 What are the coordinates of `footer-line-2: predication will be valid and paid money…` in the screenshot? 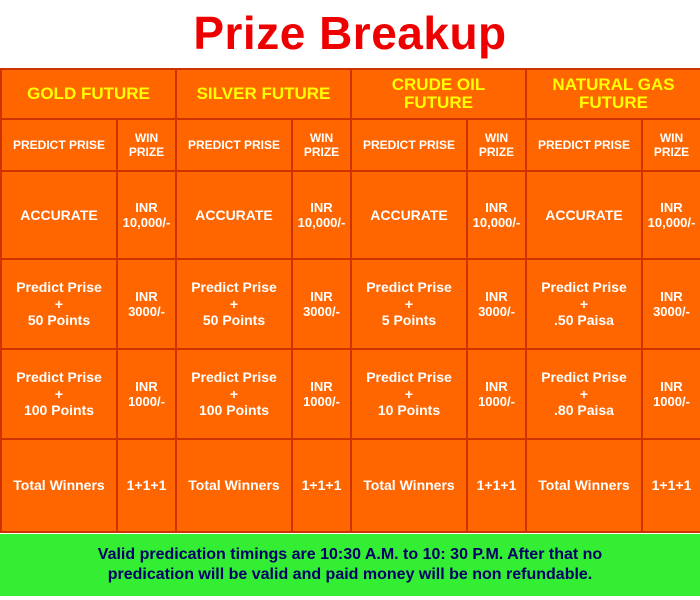 It's located at (350, 574).